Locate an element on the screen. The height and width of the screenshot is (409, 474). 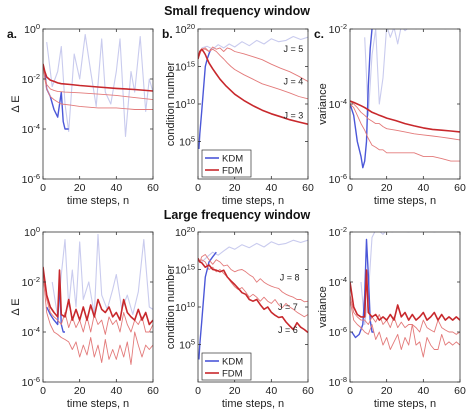
legend-entry: KDM is located at coordinates (232, 159).